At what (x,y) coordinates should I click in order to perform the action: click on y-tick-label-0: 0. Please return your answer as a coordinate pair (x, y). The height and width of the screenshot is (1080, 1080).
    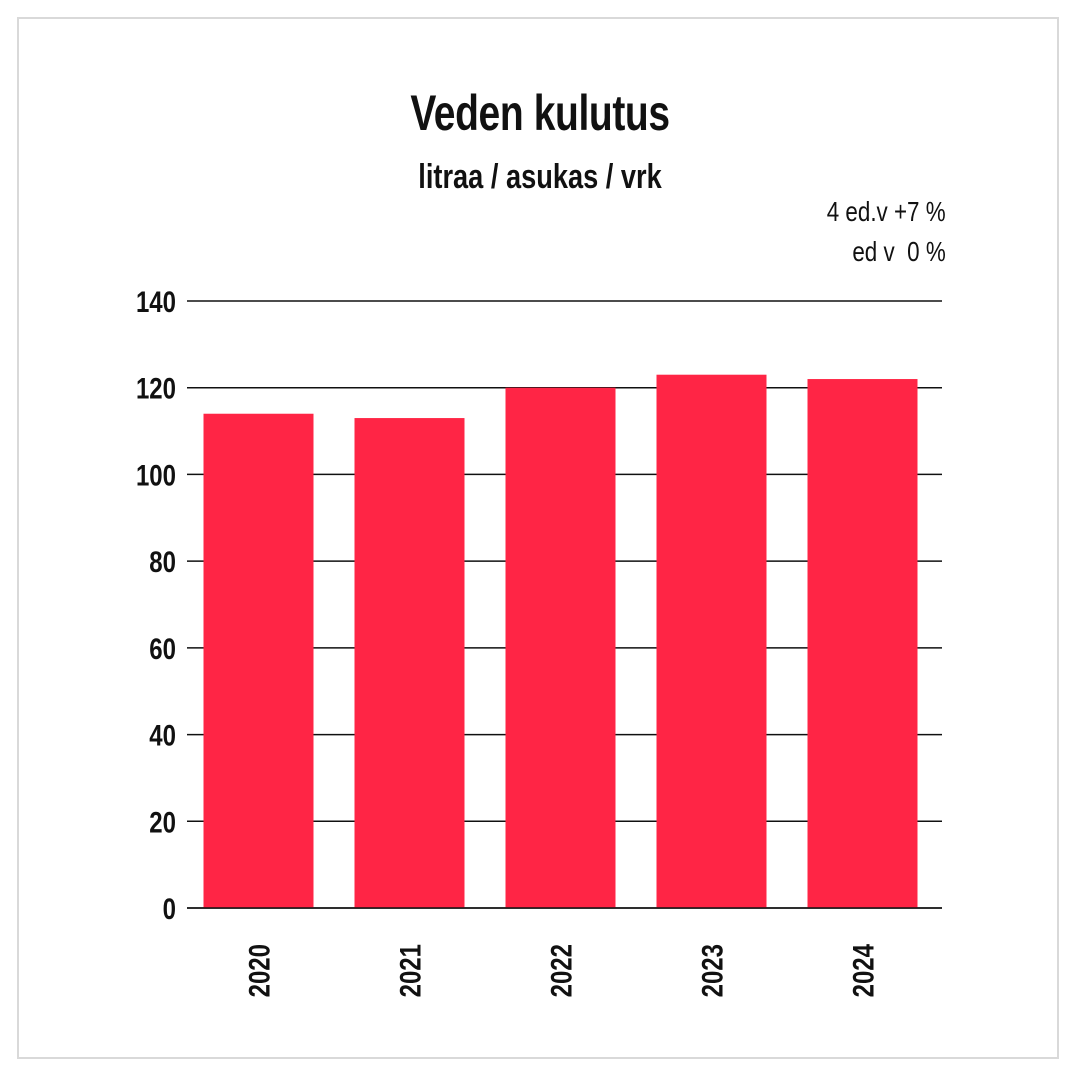
    Looking at the image, I should click on (169, 908).